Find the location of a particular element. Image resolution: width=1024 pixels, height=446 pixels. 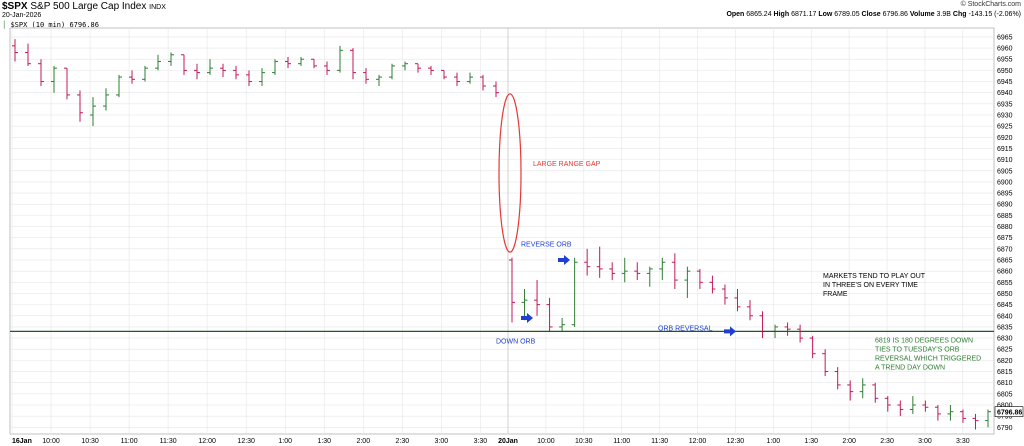

close-label: Close is located at coordinates (871, 14).